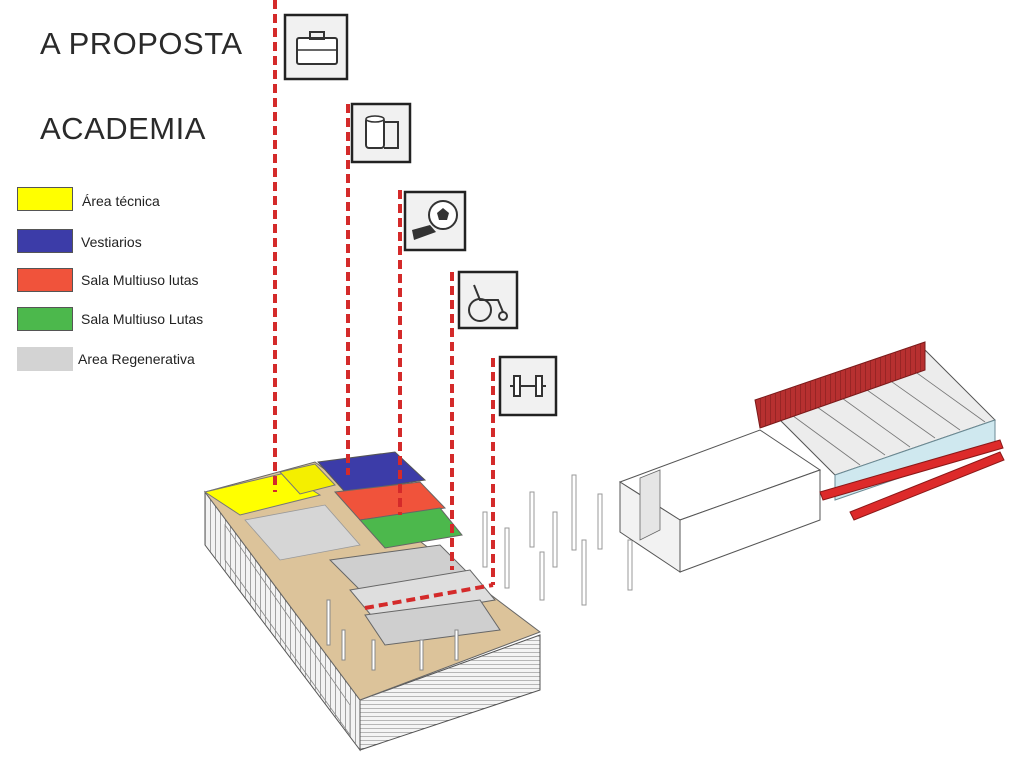 The width and height of the screenshot is (1024, 768). I want to click on floating-columns, so click(557, 540).